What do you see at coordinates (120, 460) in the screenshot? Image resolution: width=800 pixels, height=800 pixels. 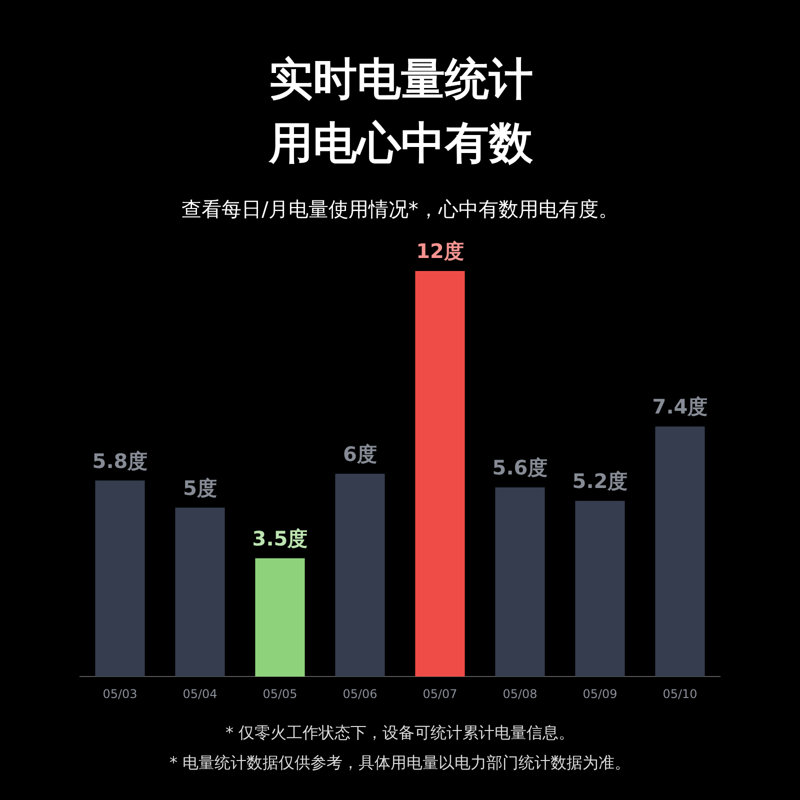 I see `data-label: 5.8度` at bounding box center [120, 460].